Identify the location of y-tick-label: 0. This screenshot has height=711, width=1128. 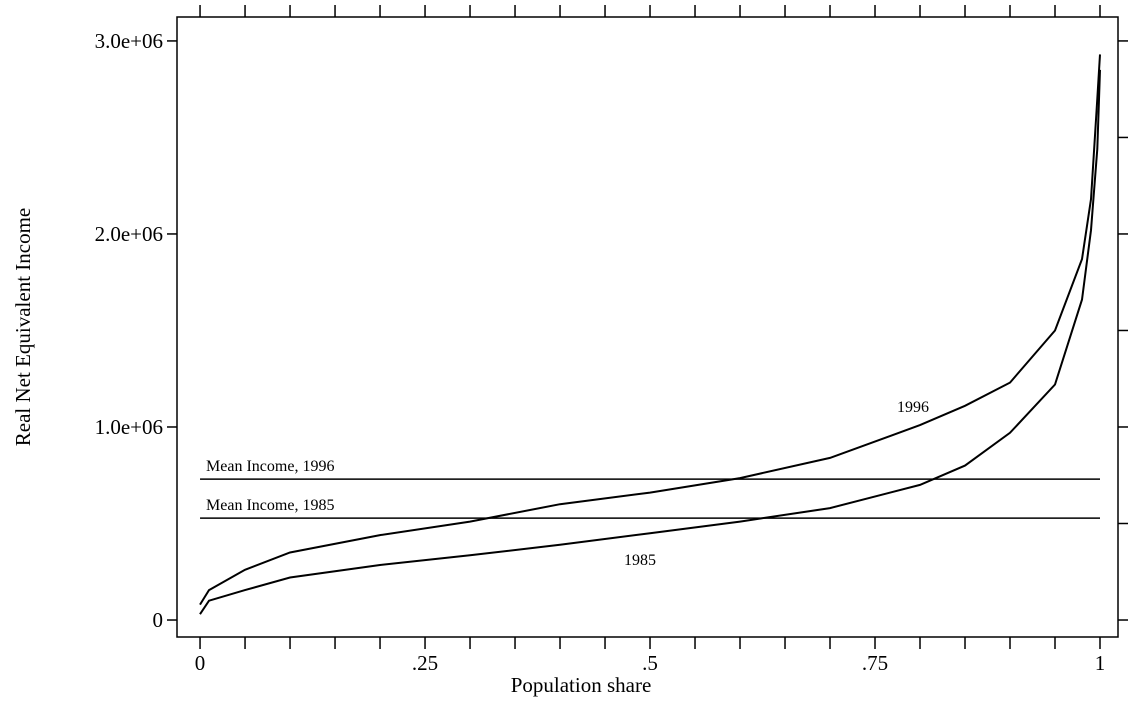
(158, 620).